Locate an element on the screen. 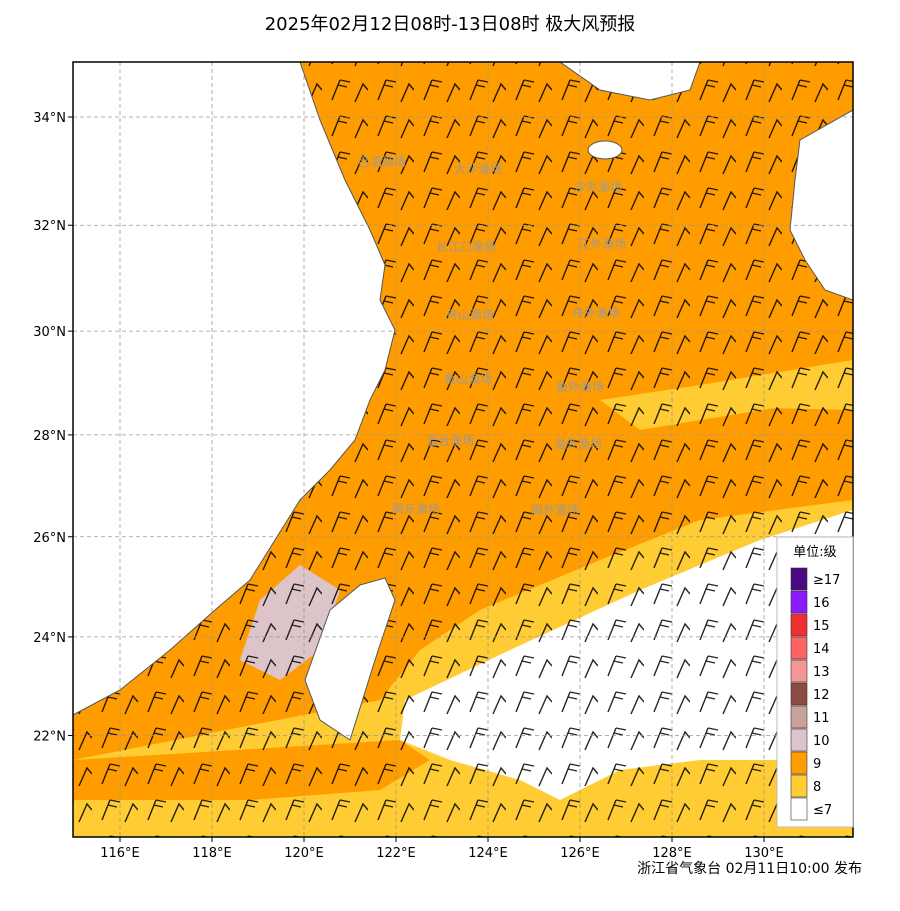 This screenshot has width=900, height=911. jeju is located at coordinates (605, 150).